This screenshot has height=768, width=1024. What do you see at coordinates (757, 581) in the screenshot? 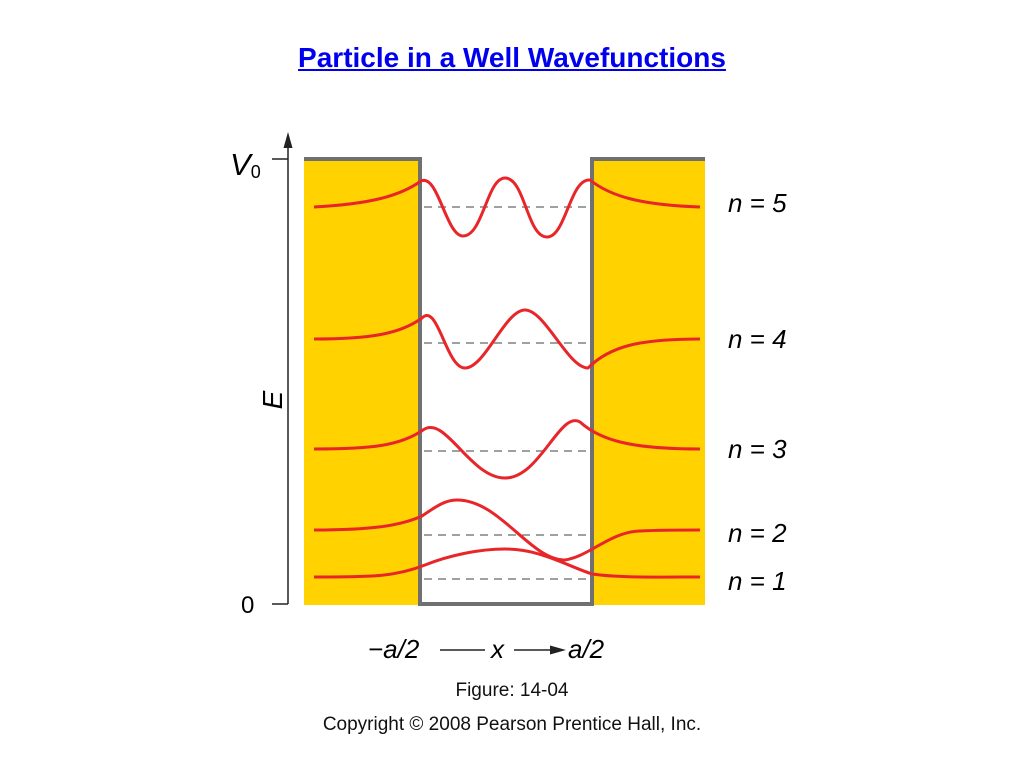
I see `level-label-n1: n = 1` at bounding box center [757, 581].